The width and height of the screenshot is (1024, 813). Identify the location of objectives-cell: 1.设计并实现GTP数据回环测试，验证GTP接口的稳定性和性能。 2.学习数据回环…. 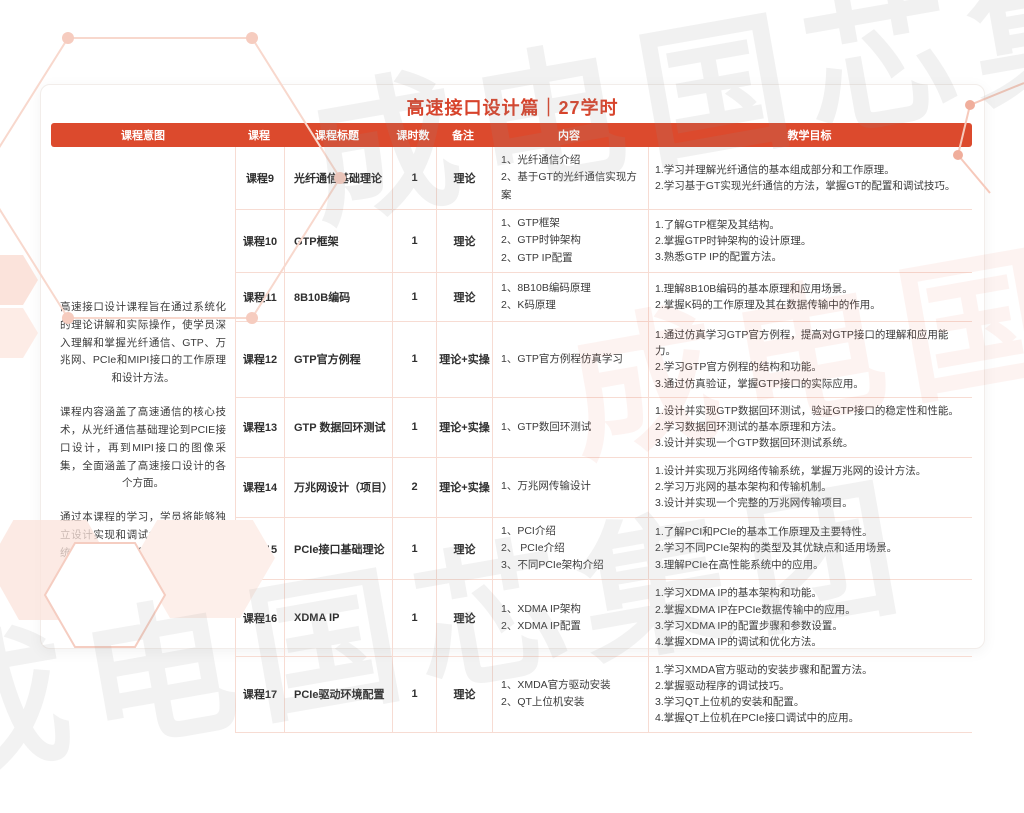
(810, 427).